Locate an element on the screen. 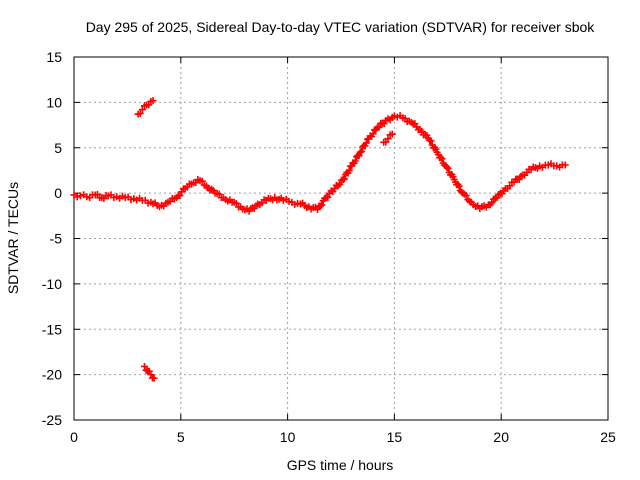 This screenshot has height=480, width=640. x-axis-label: GPS time / hours is located at coordinates (340, 465).